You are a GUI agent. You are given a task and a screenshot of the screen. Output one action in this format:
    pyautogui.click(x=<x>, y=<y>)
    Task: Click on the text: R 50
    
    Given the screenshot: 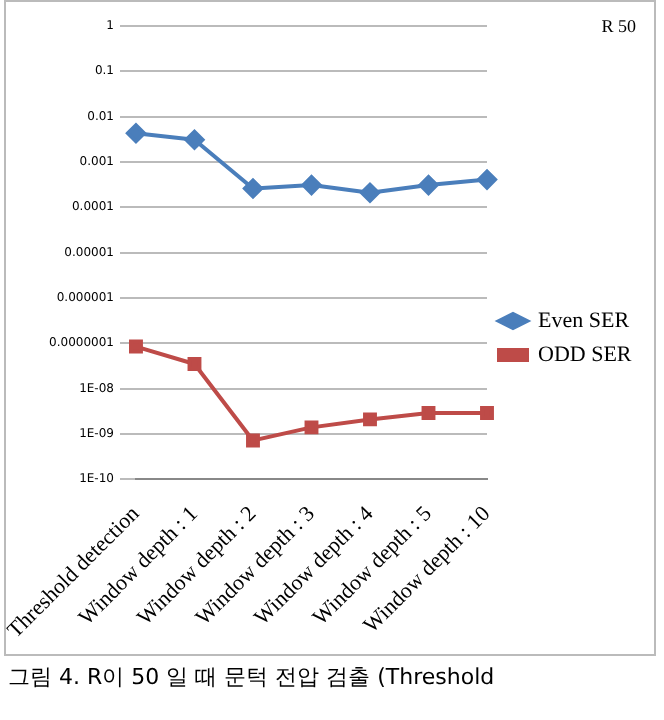 What is the action you would take?
    pyautogui.click(x=618, y=26)
    